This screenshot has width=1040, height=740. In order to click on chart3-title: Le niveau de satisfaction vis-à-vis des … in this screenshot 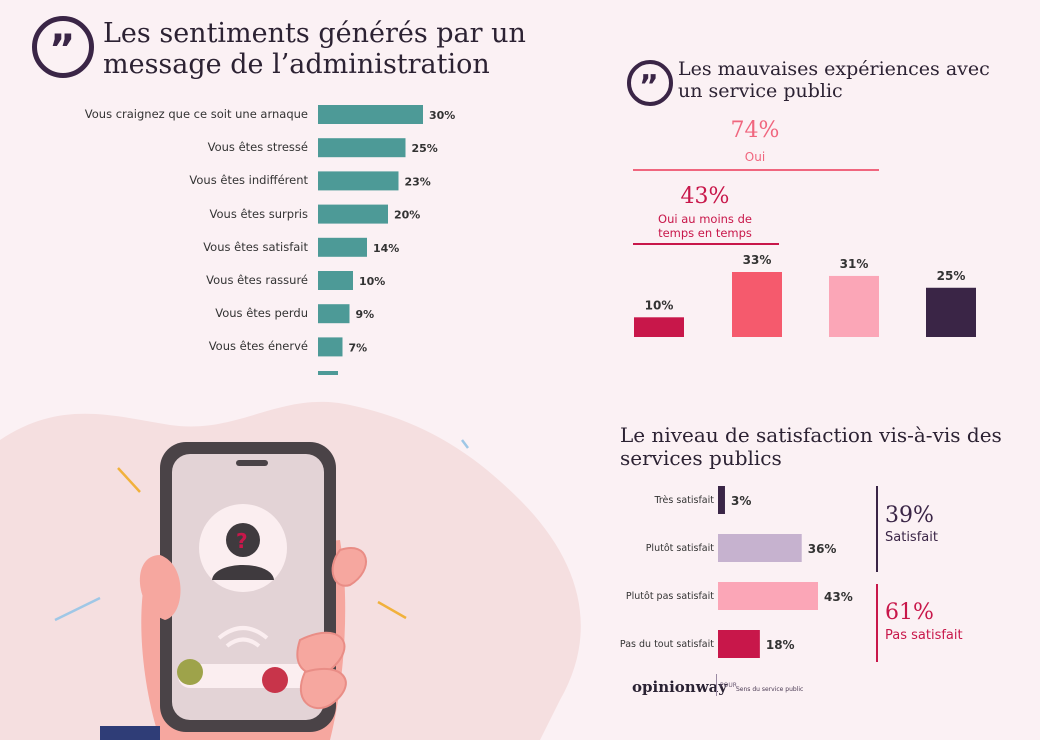, I will do `click(811, 446)`.